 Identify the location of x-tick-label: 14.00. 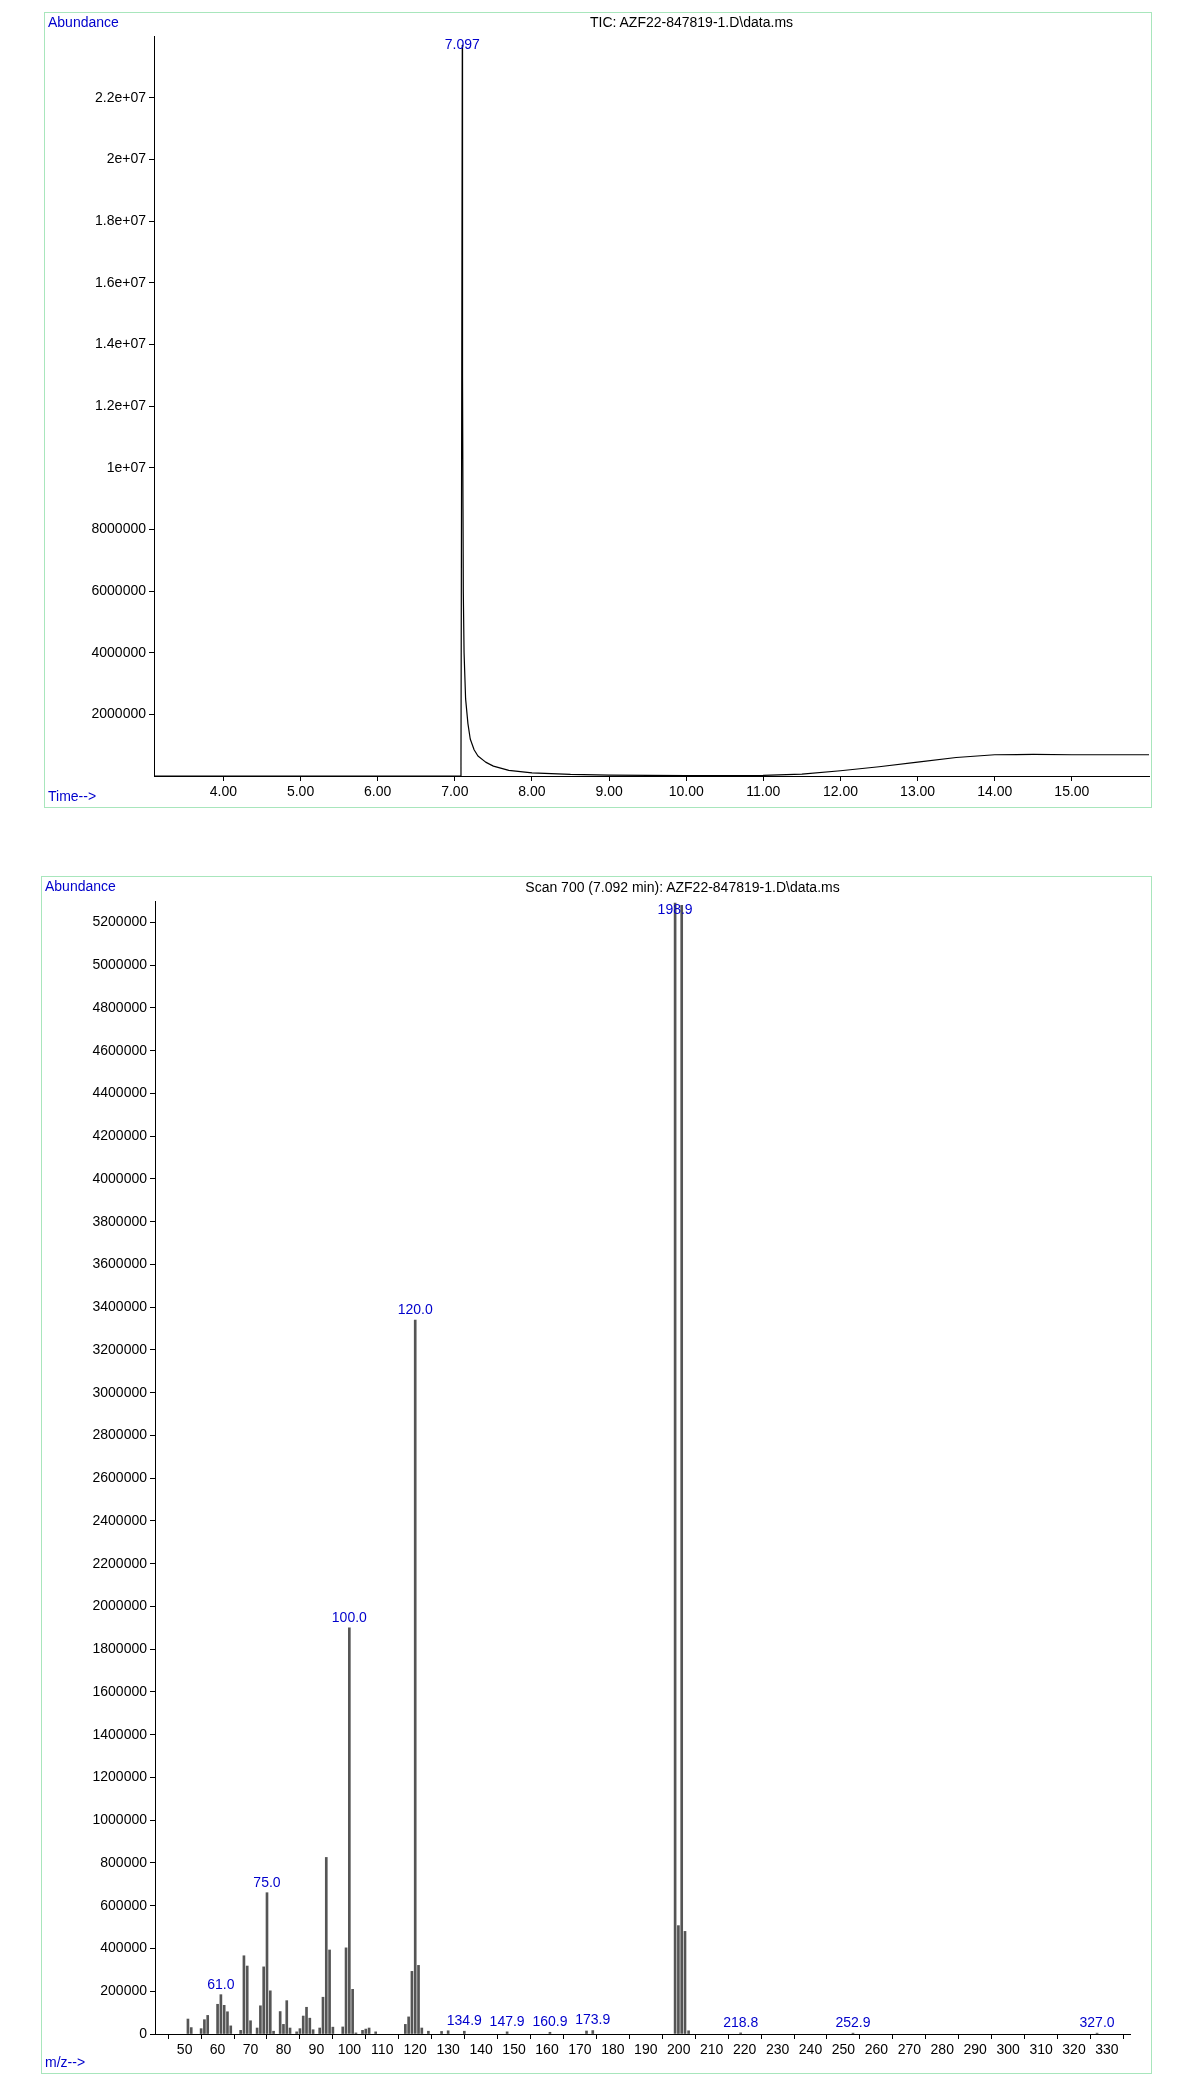
(995, 791).